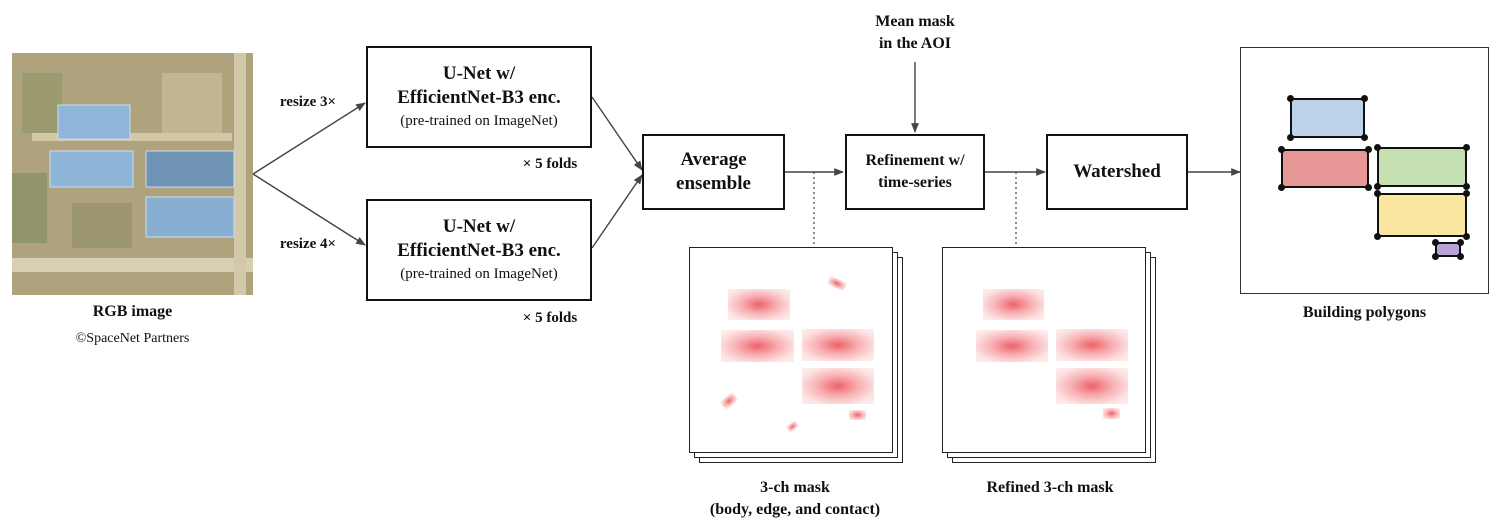 The image size is (1500, 531). Describe the element at coordinates (132, 338) in the screenshot. I see `image-credit: ©SpaceNet Partners` at that location.